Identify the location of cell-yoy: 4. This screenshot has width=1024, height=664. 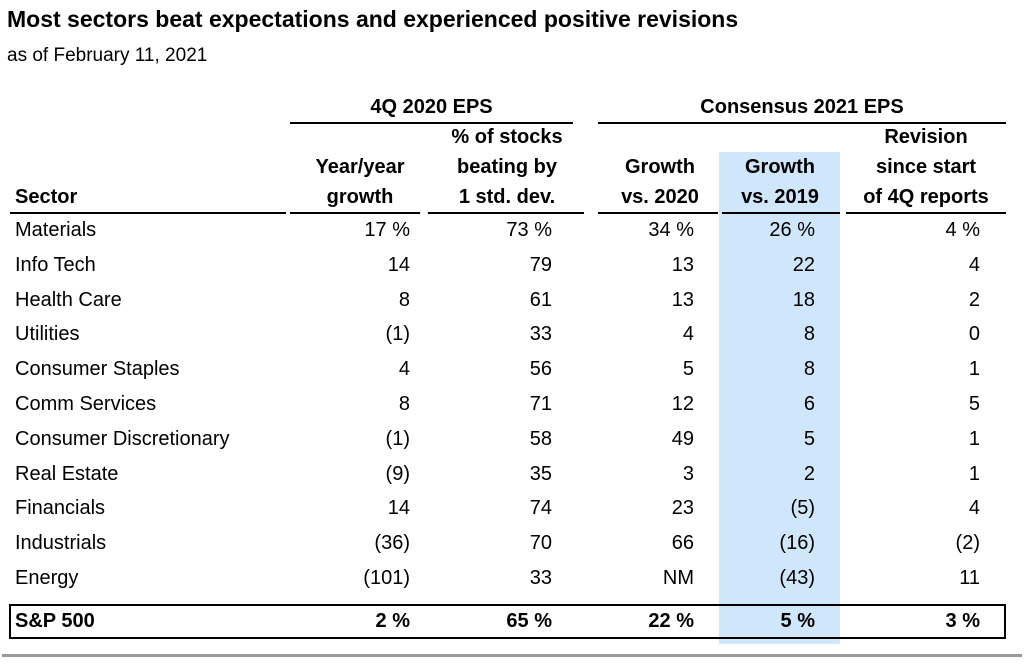
(404, 369).